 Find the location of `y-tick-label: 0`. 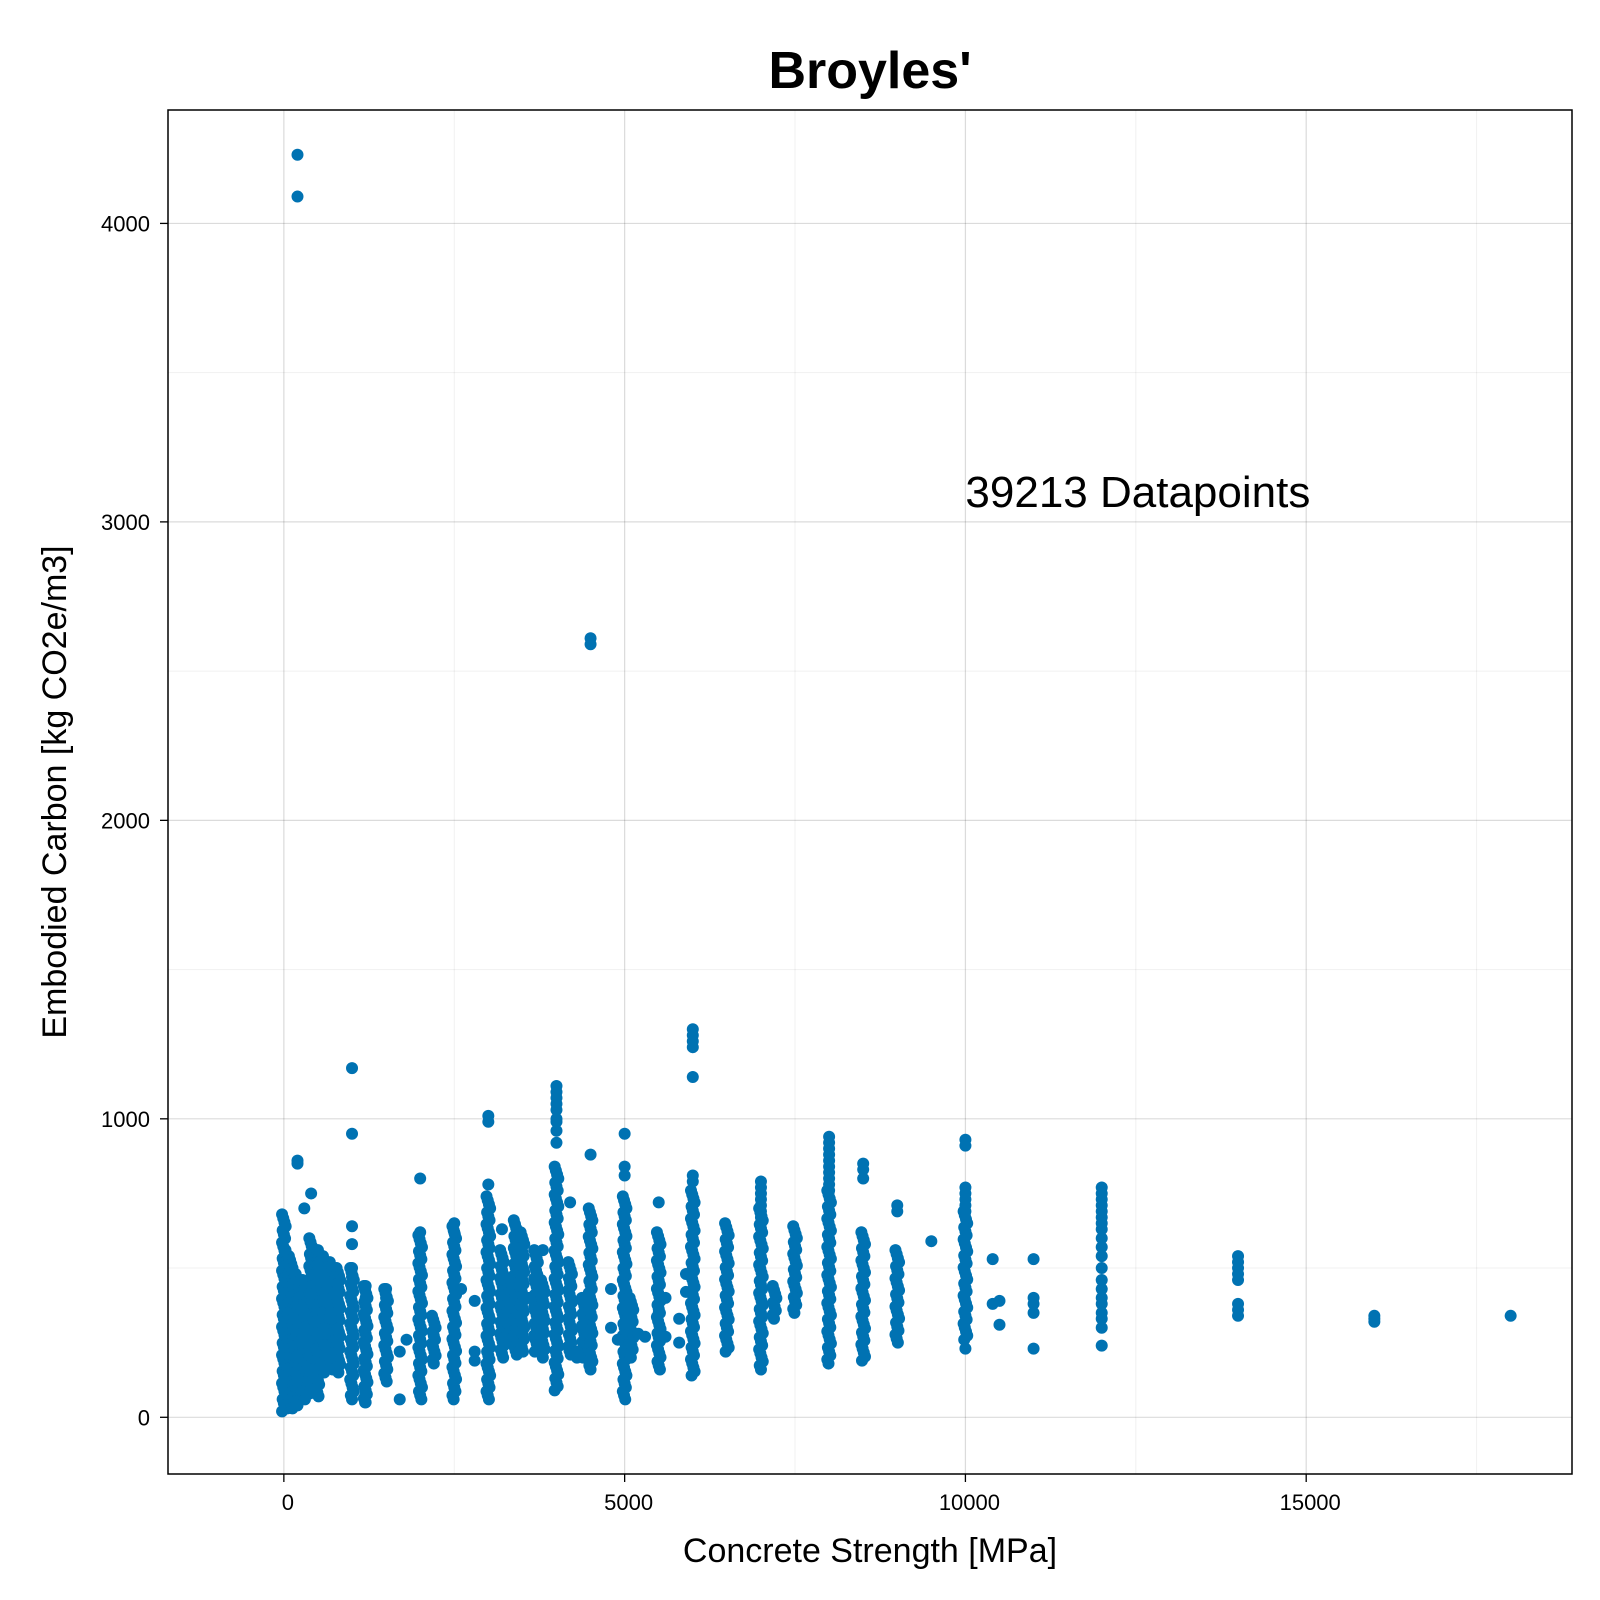

y-tick-label: 0 is located at coordinates (144, 1417).